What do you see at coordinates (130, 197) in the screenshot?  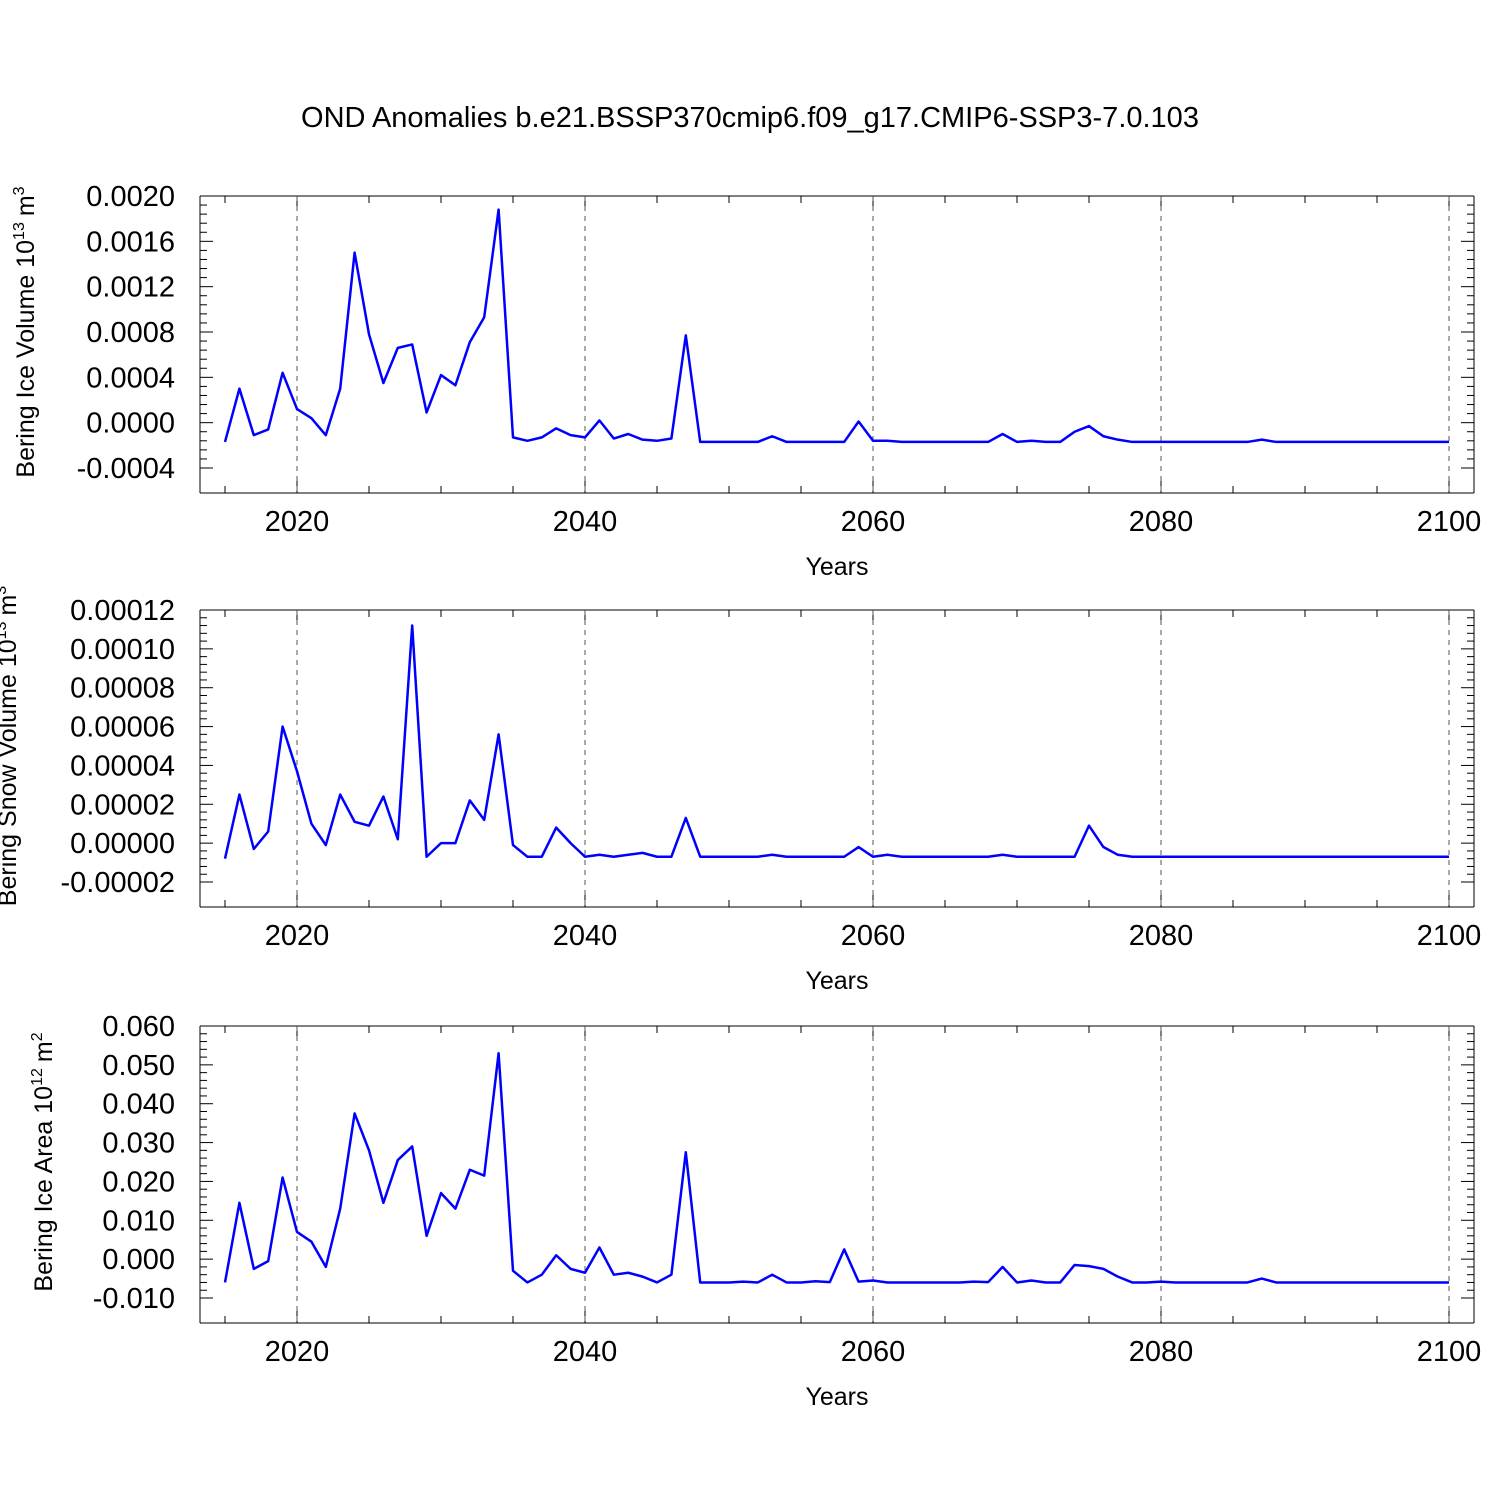 I see `y-tick-label: 0.0020` at bounding box center [130, 197].